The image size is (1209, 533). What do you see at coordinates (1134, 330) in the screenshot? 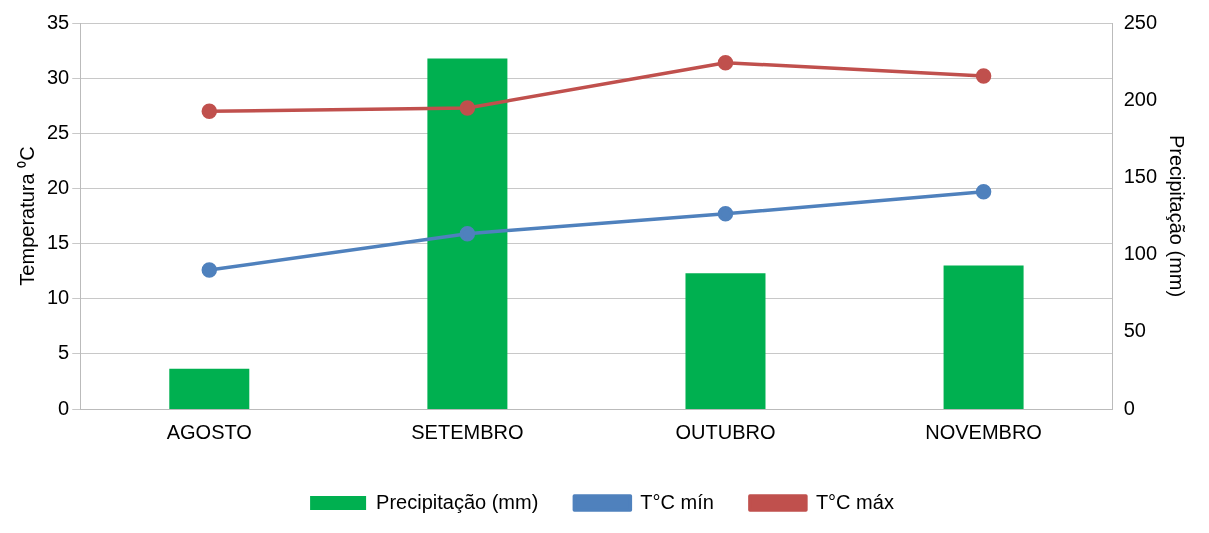
I see `y2-tick-label: 50` at bounding box center [1134, 330].